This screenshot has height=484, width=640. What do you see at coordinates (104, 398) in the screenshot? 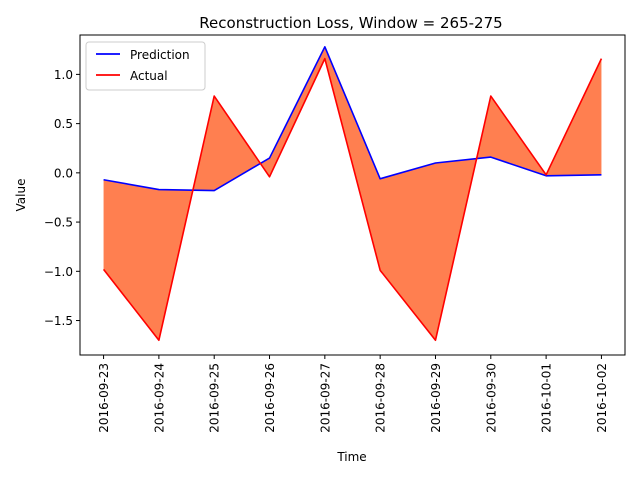
I see `x-tick-label: 2016-09-23` at bounding box center [104, 398].